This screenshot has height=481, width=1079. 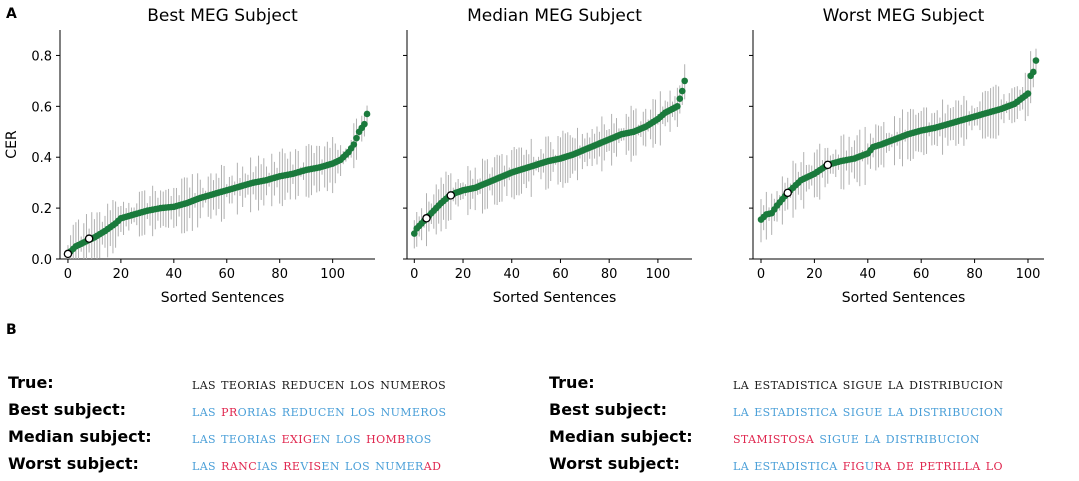 I want to click on y-tick-label: 0.0, so click(x=41, y=260).